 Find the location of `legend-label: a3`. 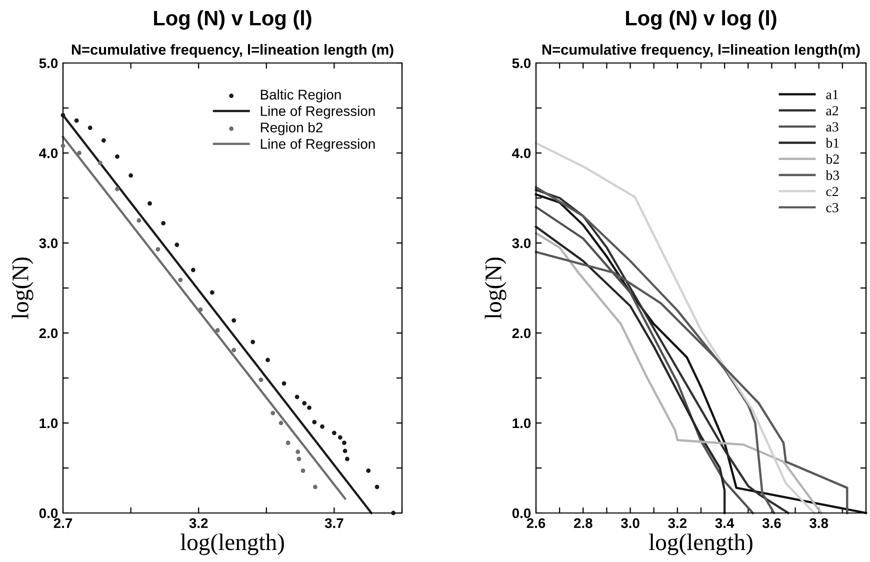

legend-label: a3 is located at coordinates (832, 127).